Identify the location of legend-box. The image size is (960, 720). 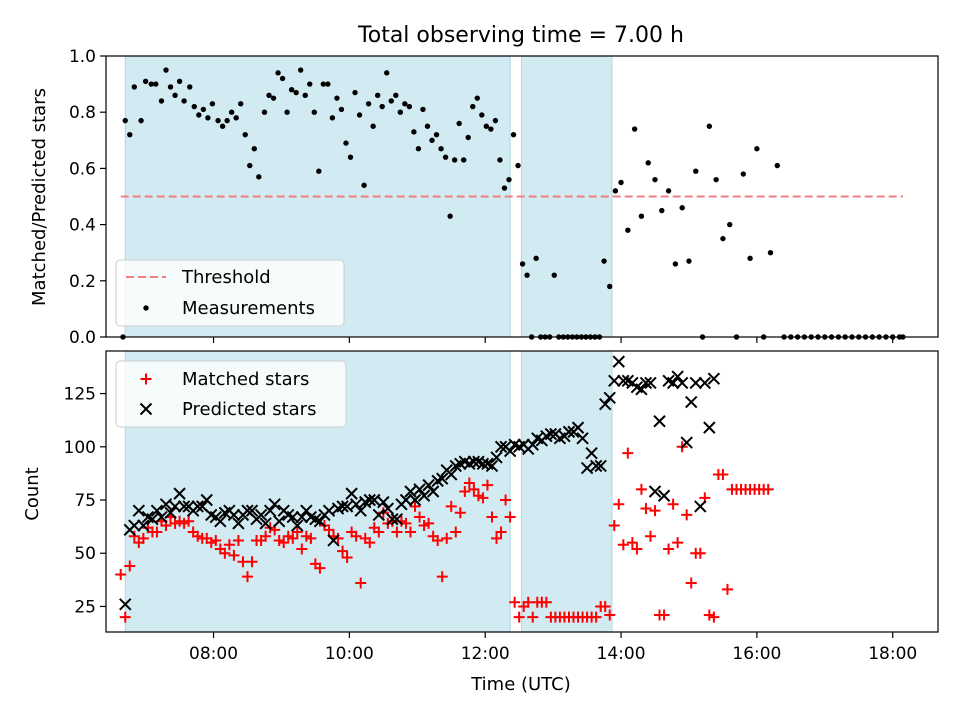
(231, 394).